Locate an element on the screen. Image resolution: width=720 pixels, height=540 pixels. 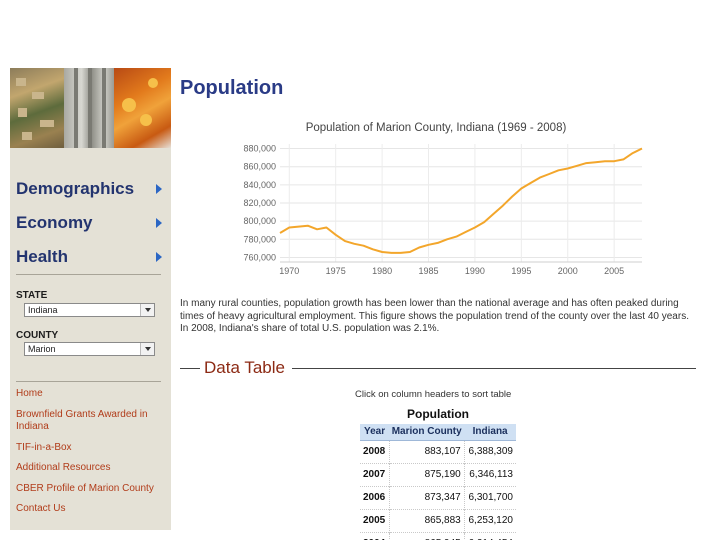
county-label: COUNTY is located at coordinates (37, 335).